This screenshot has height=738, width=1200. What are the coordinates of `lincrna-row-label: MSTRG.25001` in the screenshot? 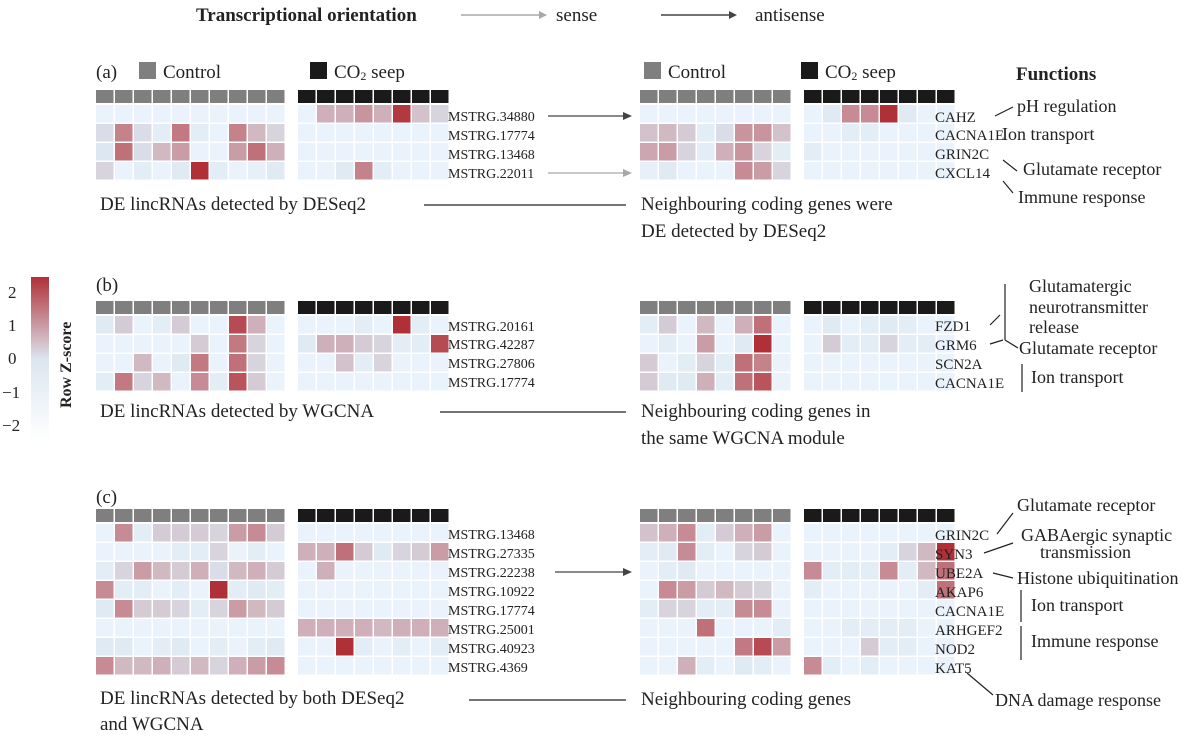 It's located at (491, 630).